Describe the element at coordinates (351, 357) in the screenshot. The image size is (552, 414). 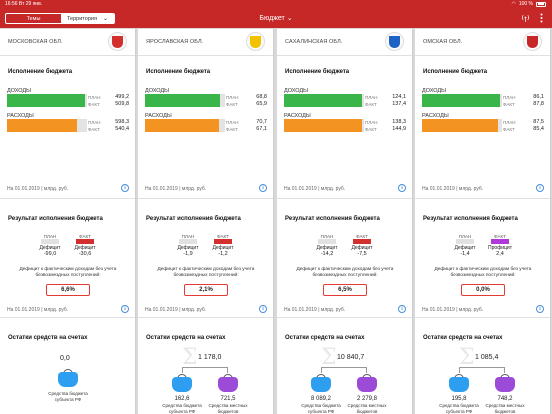
I see `remains-total: 10 840,7` at that location.